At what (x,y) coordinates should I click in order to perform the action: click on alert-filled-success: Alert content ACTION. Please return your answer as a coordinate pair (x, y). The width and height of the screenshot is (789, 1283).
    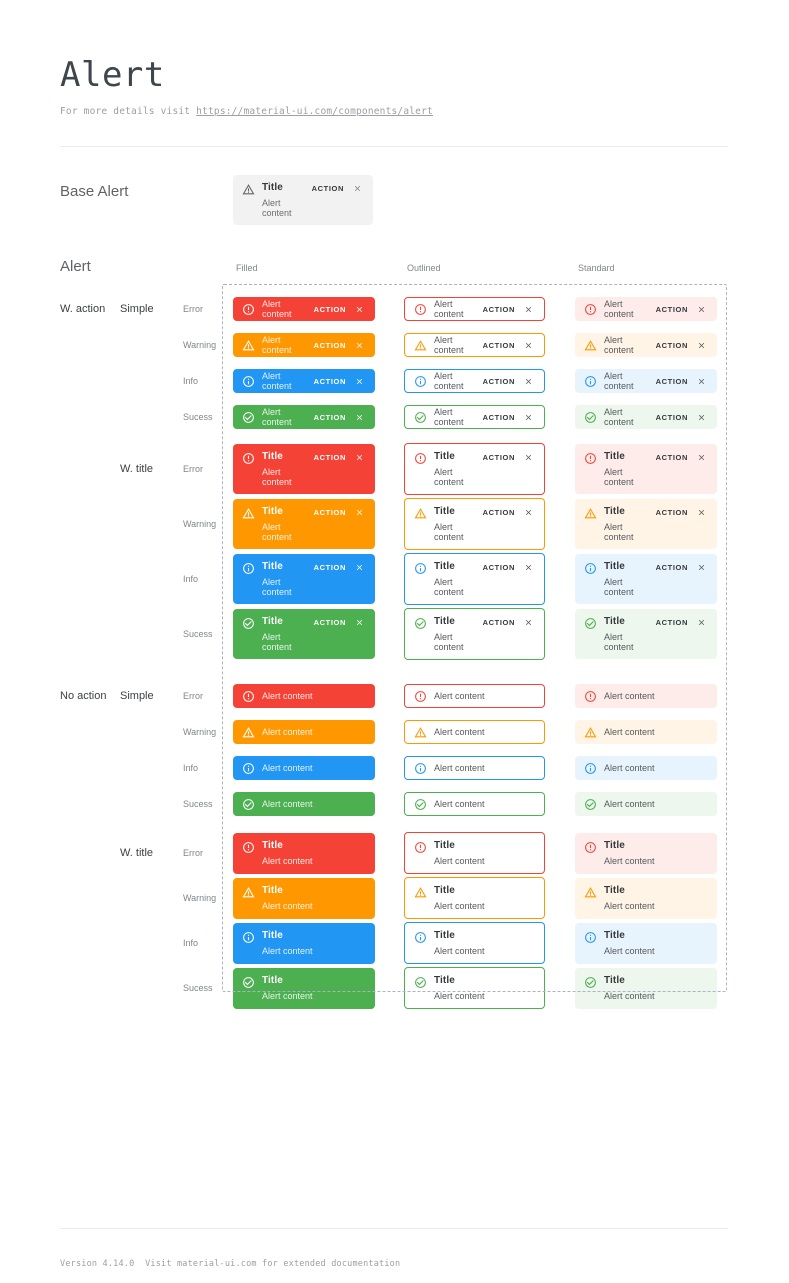
    Looking at the image, I should click on (304, 417).